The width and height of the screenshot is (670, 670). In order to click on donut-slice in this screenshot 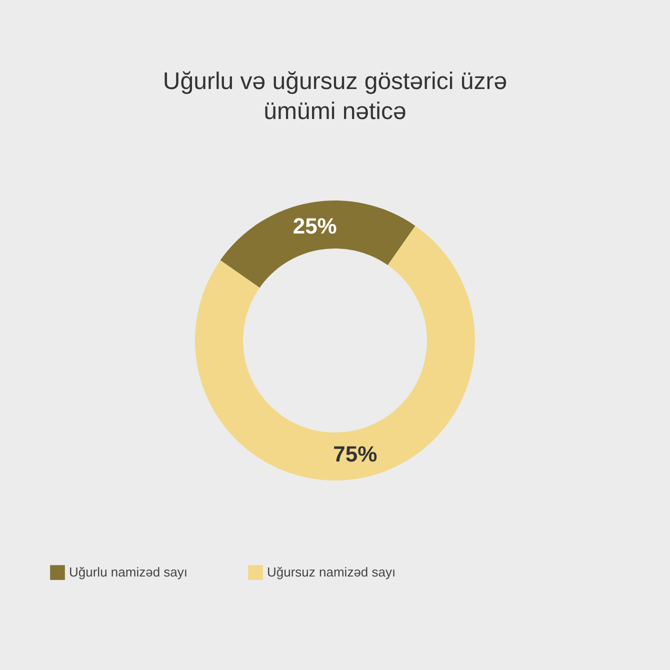, I will do `click(318, 244)`.